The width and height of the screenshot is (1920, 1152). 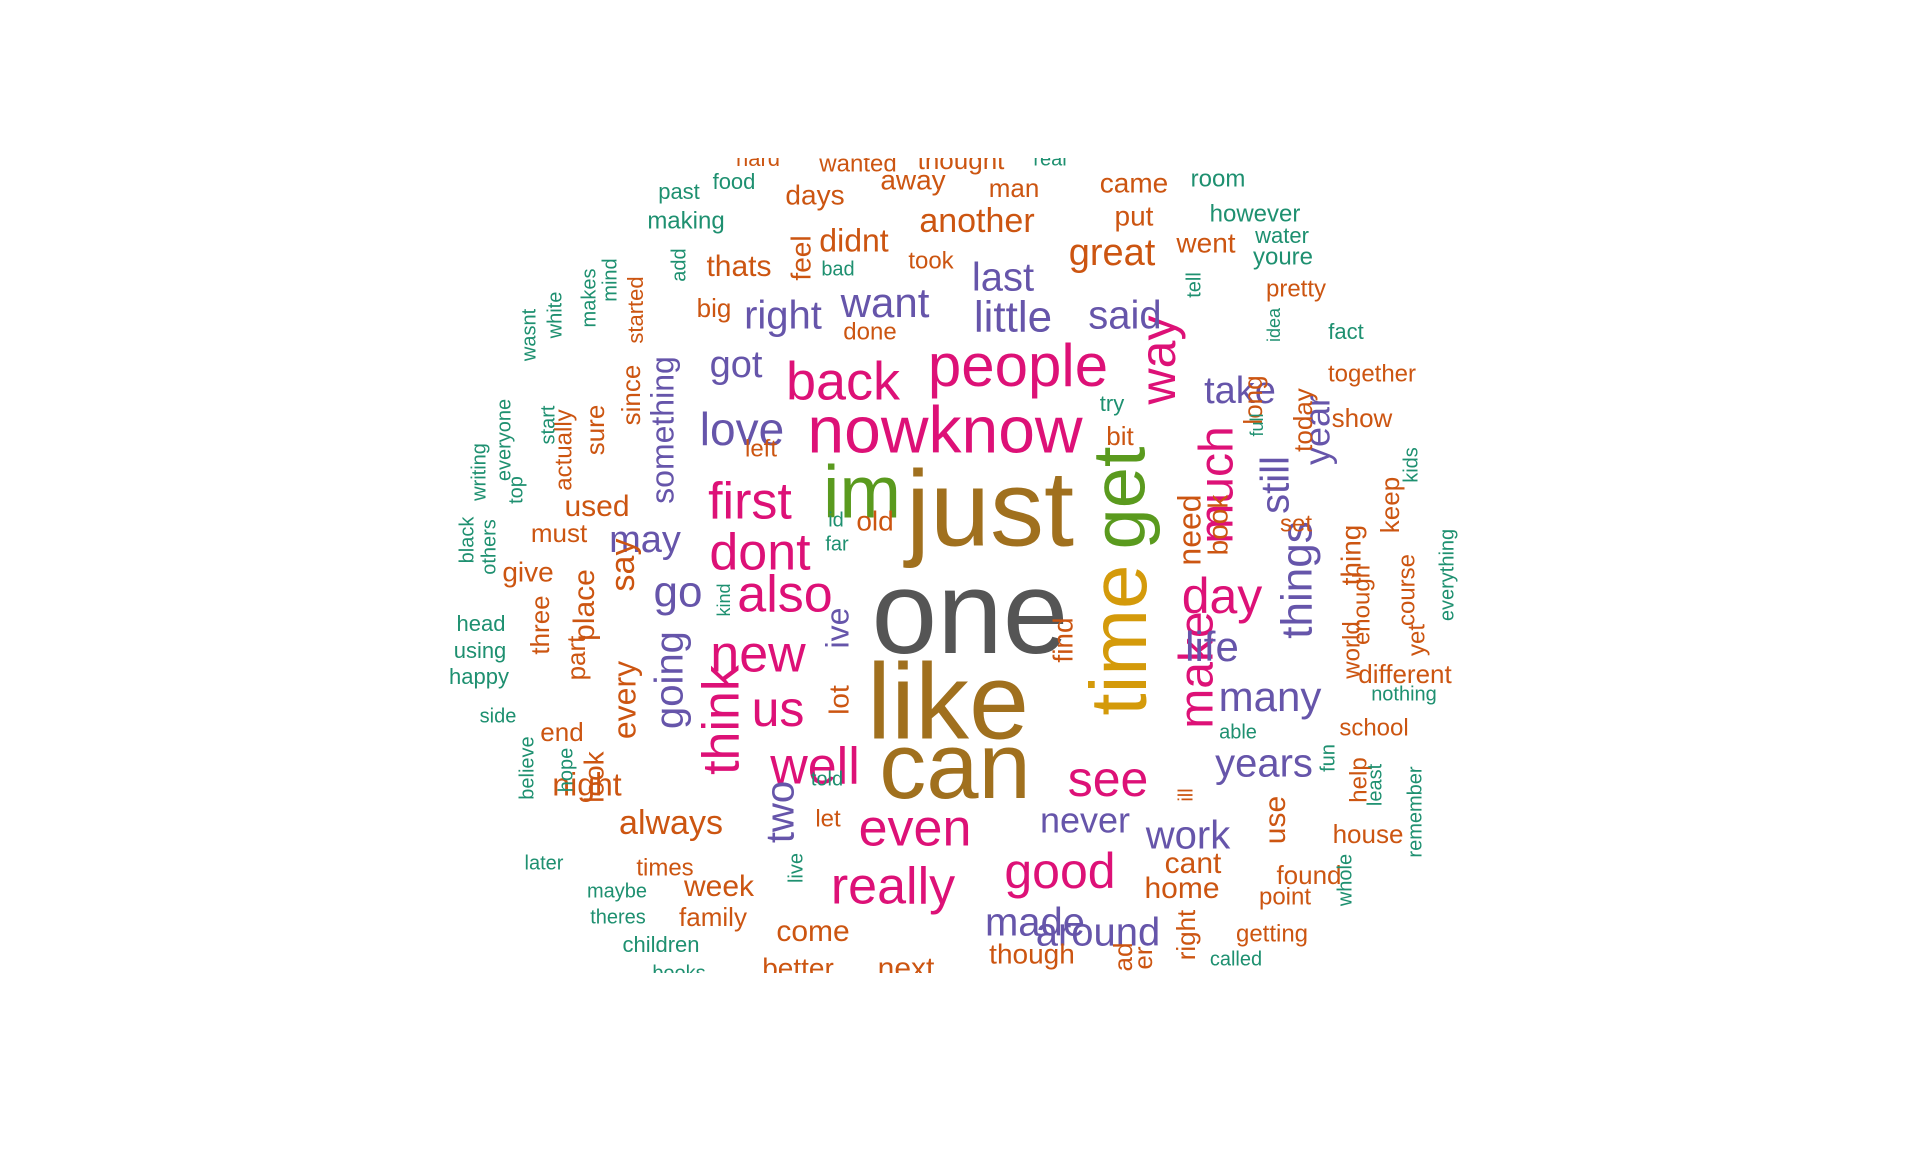 What do you see at coordinates (857, 163) in the screenshot?
I see `cloud-word: wanted` at bounding box center [857, 163].